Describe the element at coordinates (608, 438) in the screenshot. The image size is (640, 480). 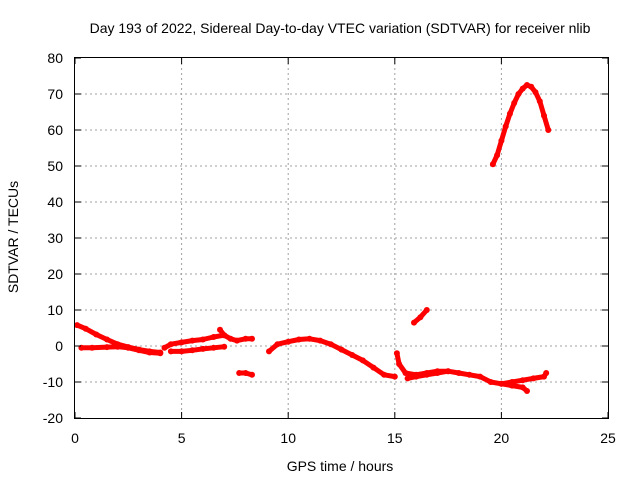
I see `x-tick-label: 25` at that location.